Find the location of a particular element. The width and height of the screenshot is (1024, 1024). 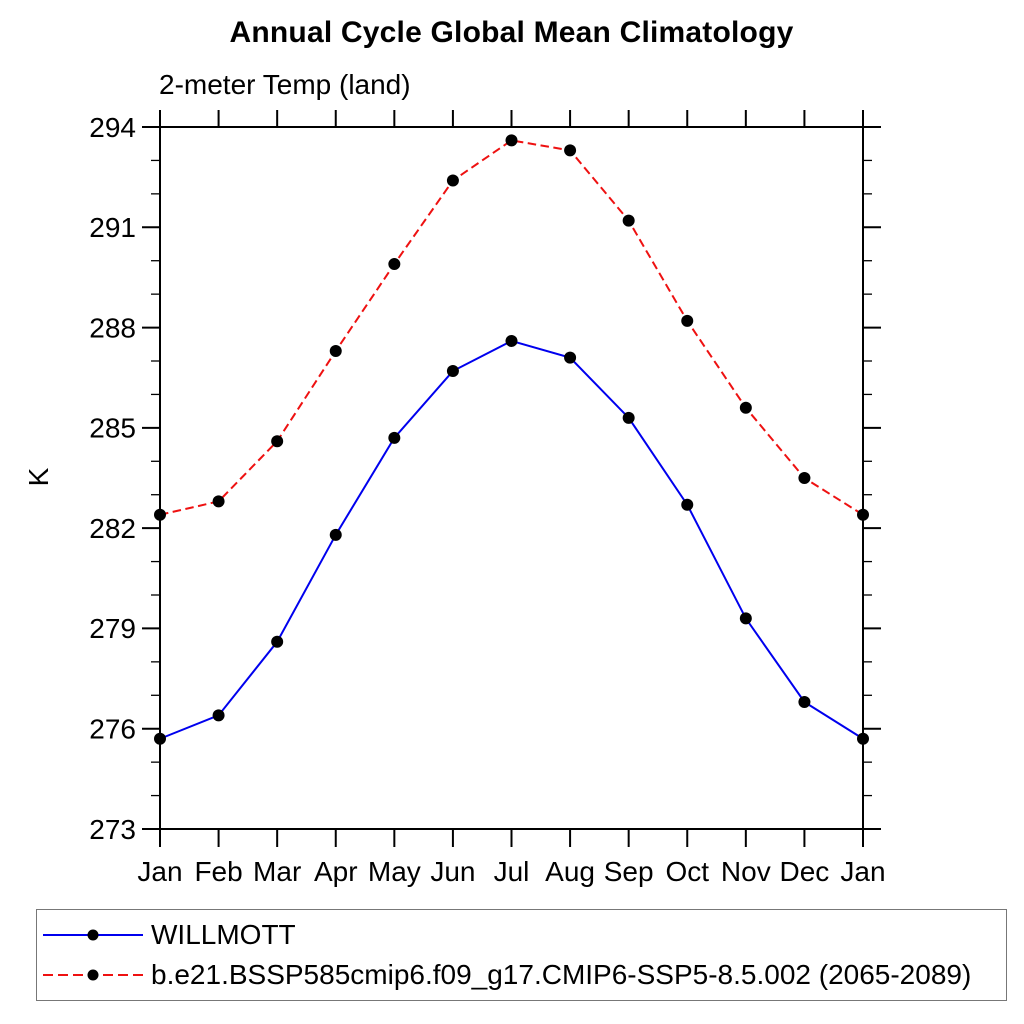

legend-line-sample-willmott is located at coordinates (93, 935).